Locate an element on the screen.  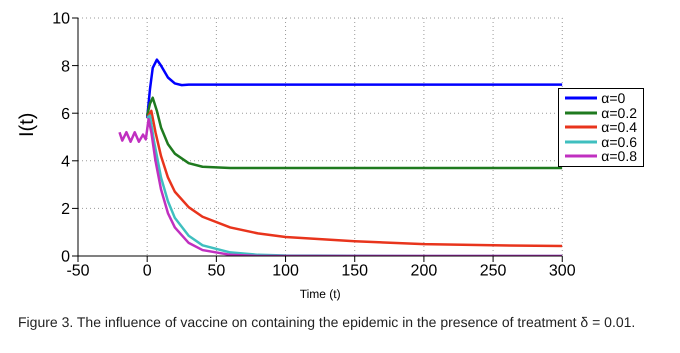
x-tick-label: 300 is located at coordinates (562, 271).